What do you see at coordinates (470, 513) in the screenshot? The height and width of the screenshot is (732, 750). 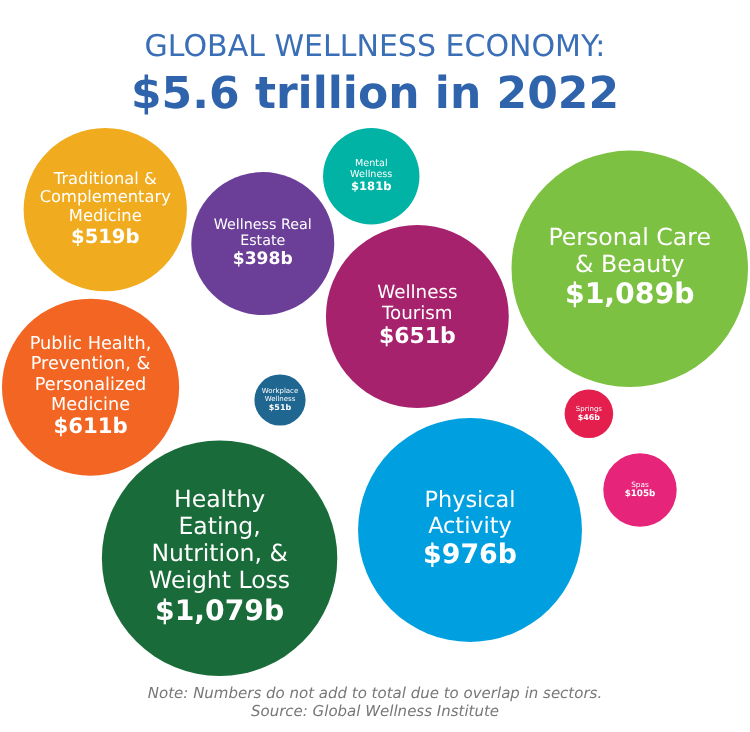 I see `category-label: Physical Activity` at bounding box center [470, 513].